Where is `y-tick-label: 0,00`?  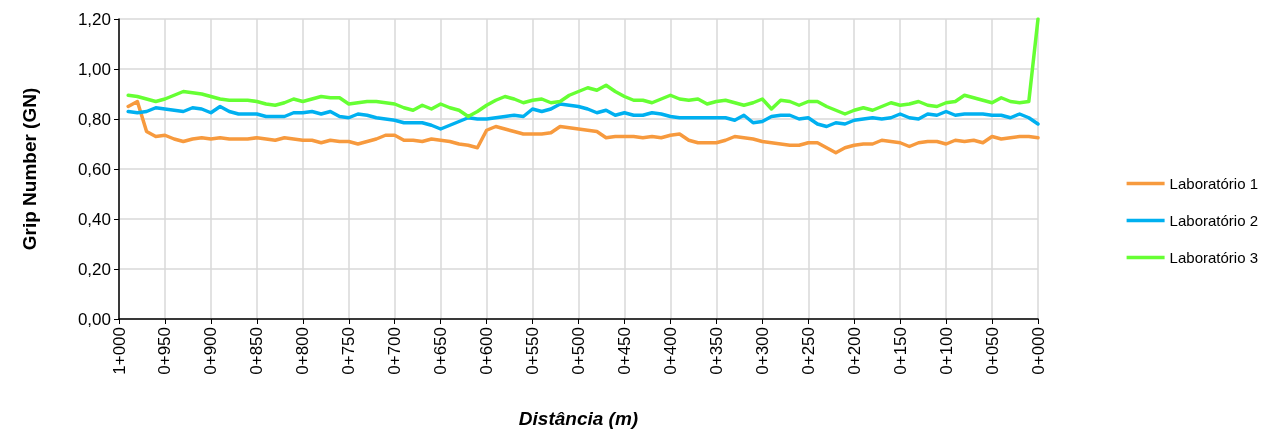
y-tick-label: 0,00 is located at coordinates (94, 319).